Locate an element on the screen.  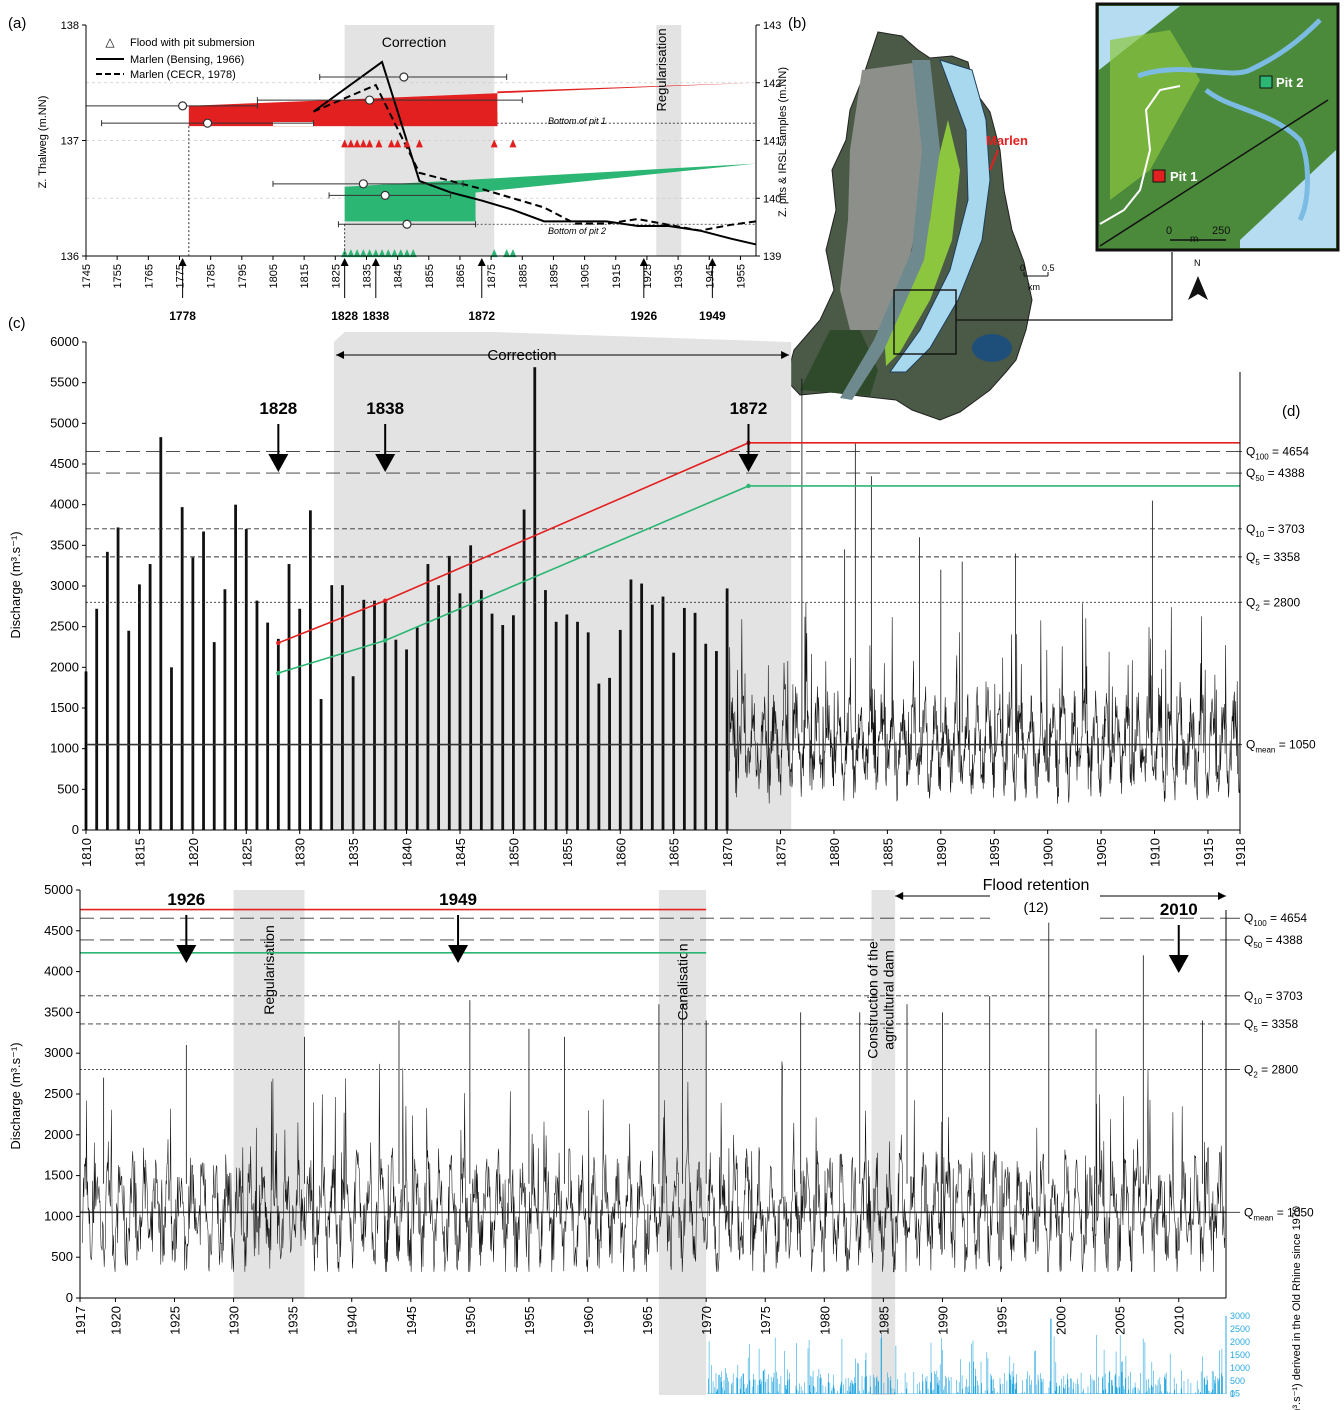
c-ytick-label: 4500 is located at coordinates (64, 463).